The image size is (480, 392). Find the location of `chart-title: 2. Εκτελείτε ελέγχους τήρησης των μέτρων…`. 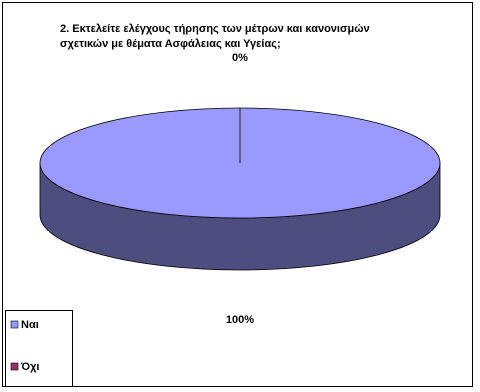

chart-title: 2. Εκτελείτε ελέγχους τήρησης των μέτρων… is located at coordinates (215, 36).